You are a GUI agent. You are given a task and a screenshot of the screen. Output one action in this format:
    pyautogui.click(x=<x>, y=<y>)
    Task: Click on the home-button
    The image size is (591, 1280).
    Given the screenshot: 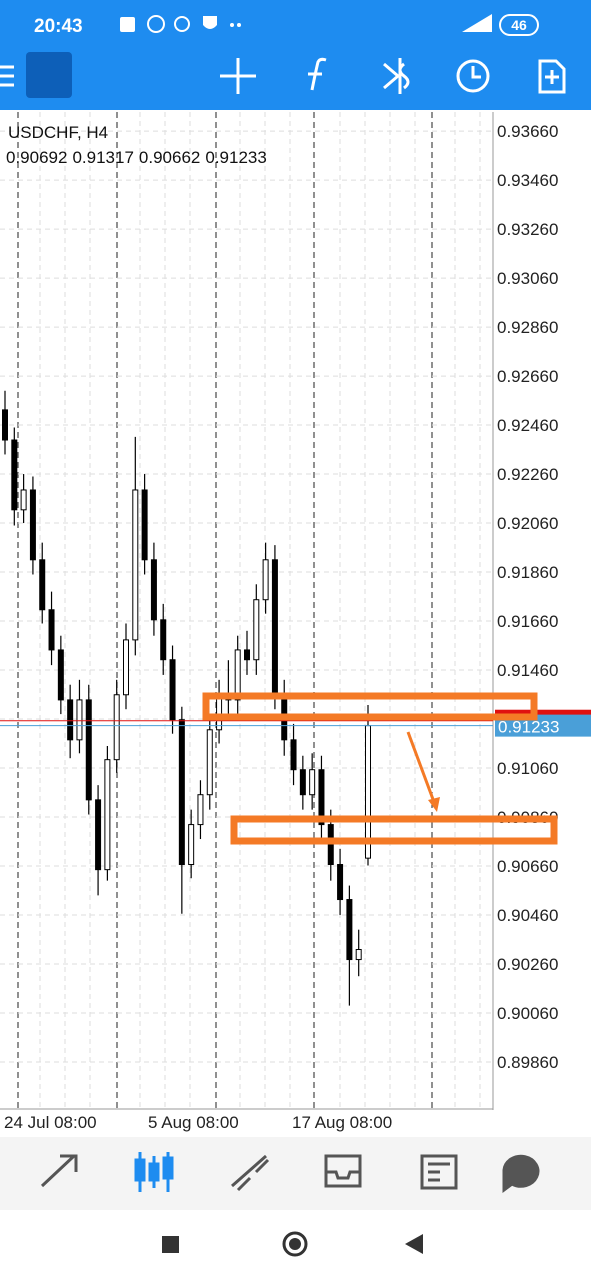 What is the action you would take?
    pyautogui.click(x=295, y=1244)
    